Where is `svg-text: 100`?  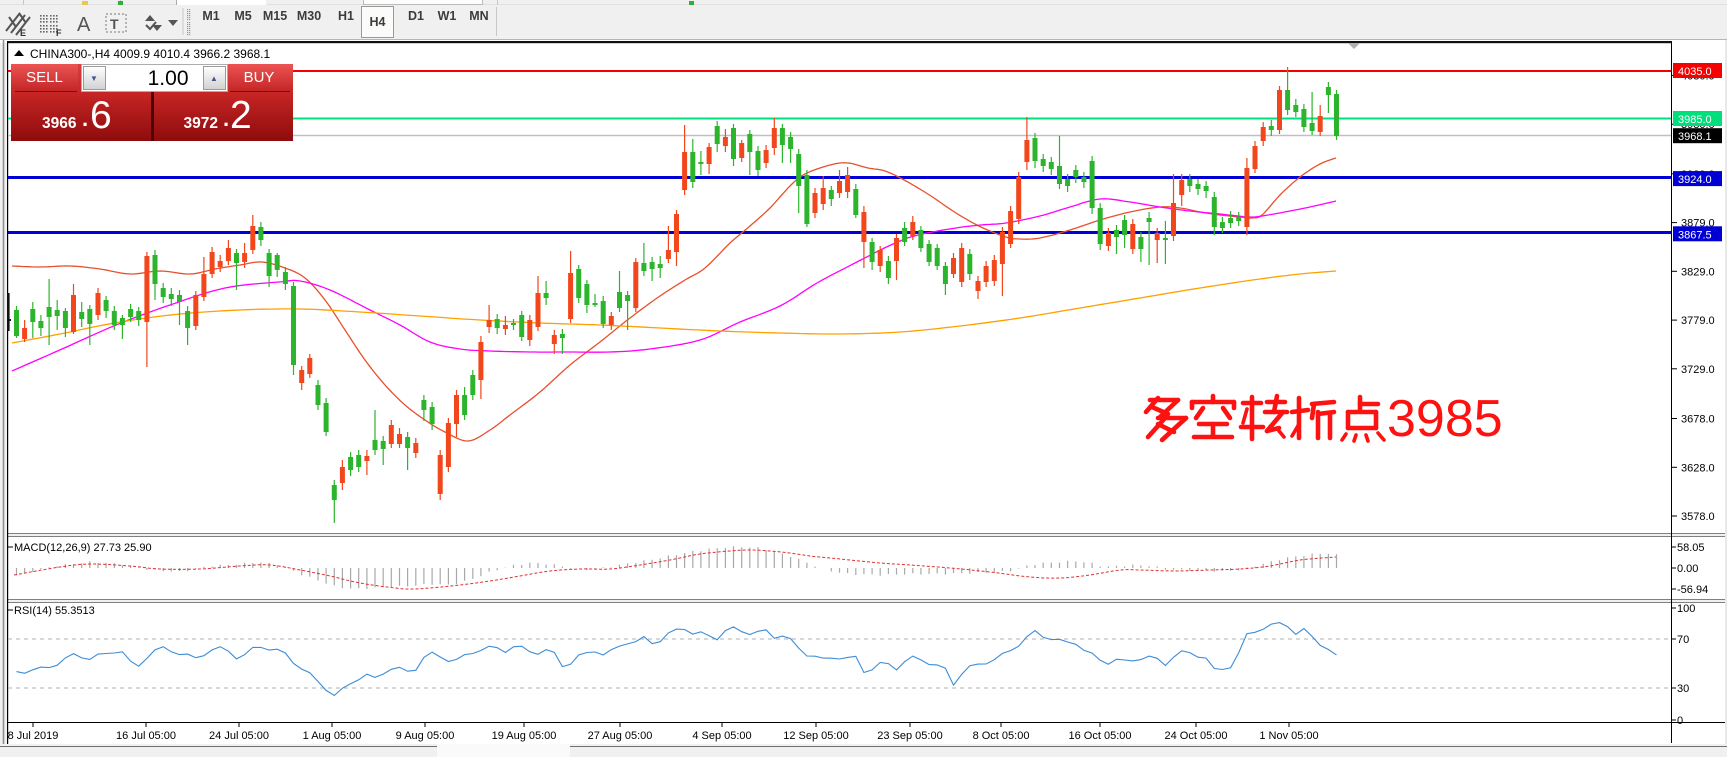
svg-text: 100 is located at coordinates (1686, 609).